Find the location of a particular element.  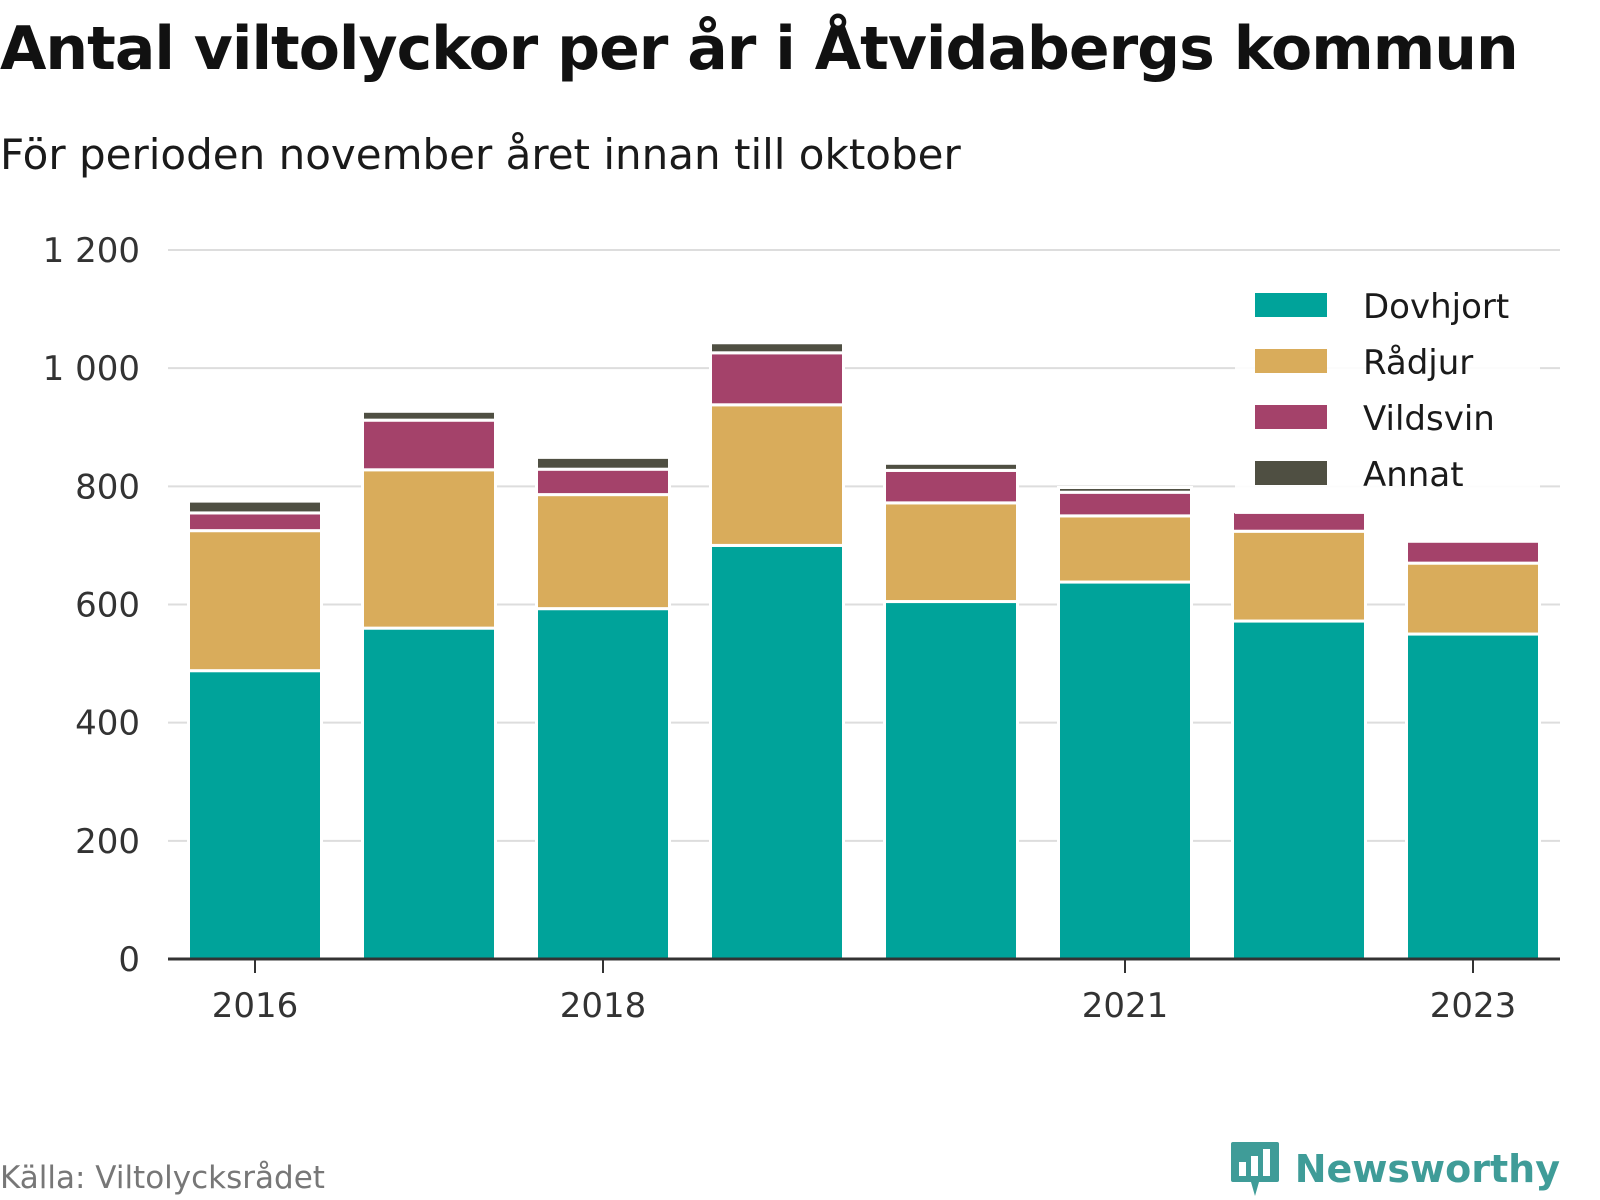

brand-logo: Newsworthy is located at coordinates (1394, 1169).